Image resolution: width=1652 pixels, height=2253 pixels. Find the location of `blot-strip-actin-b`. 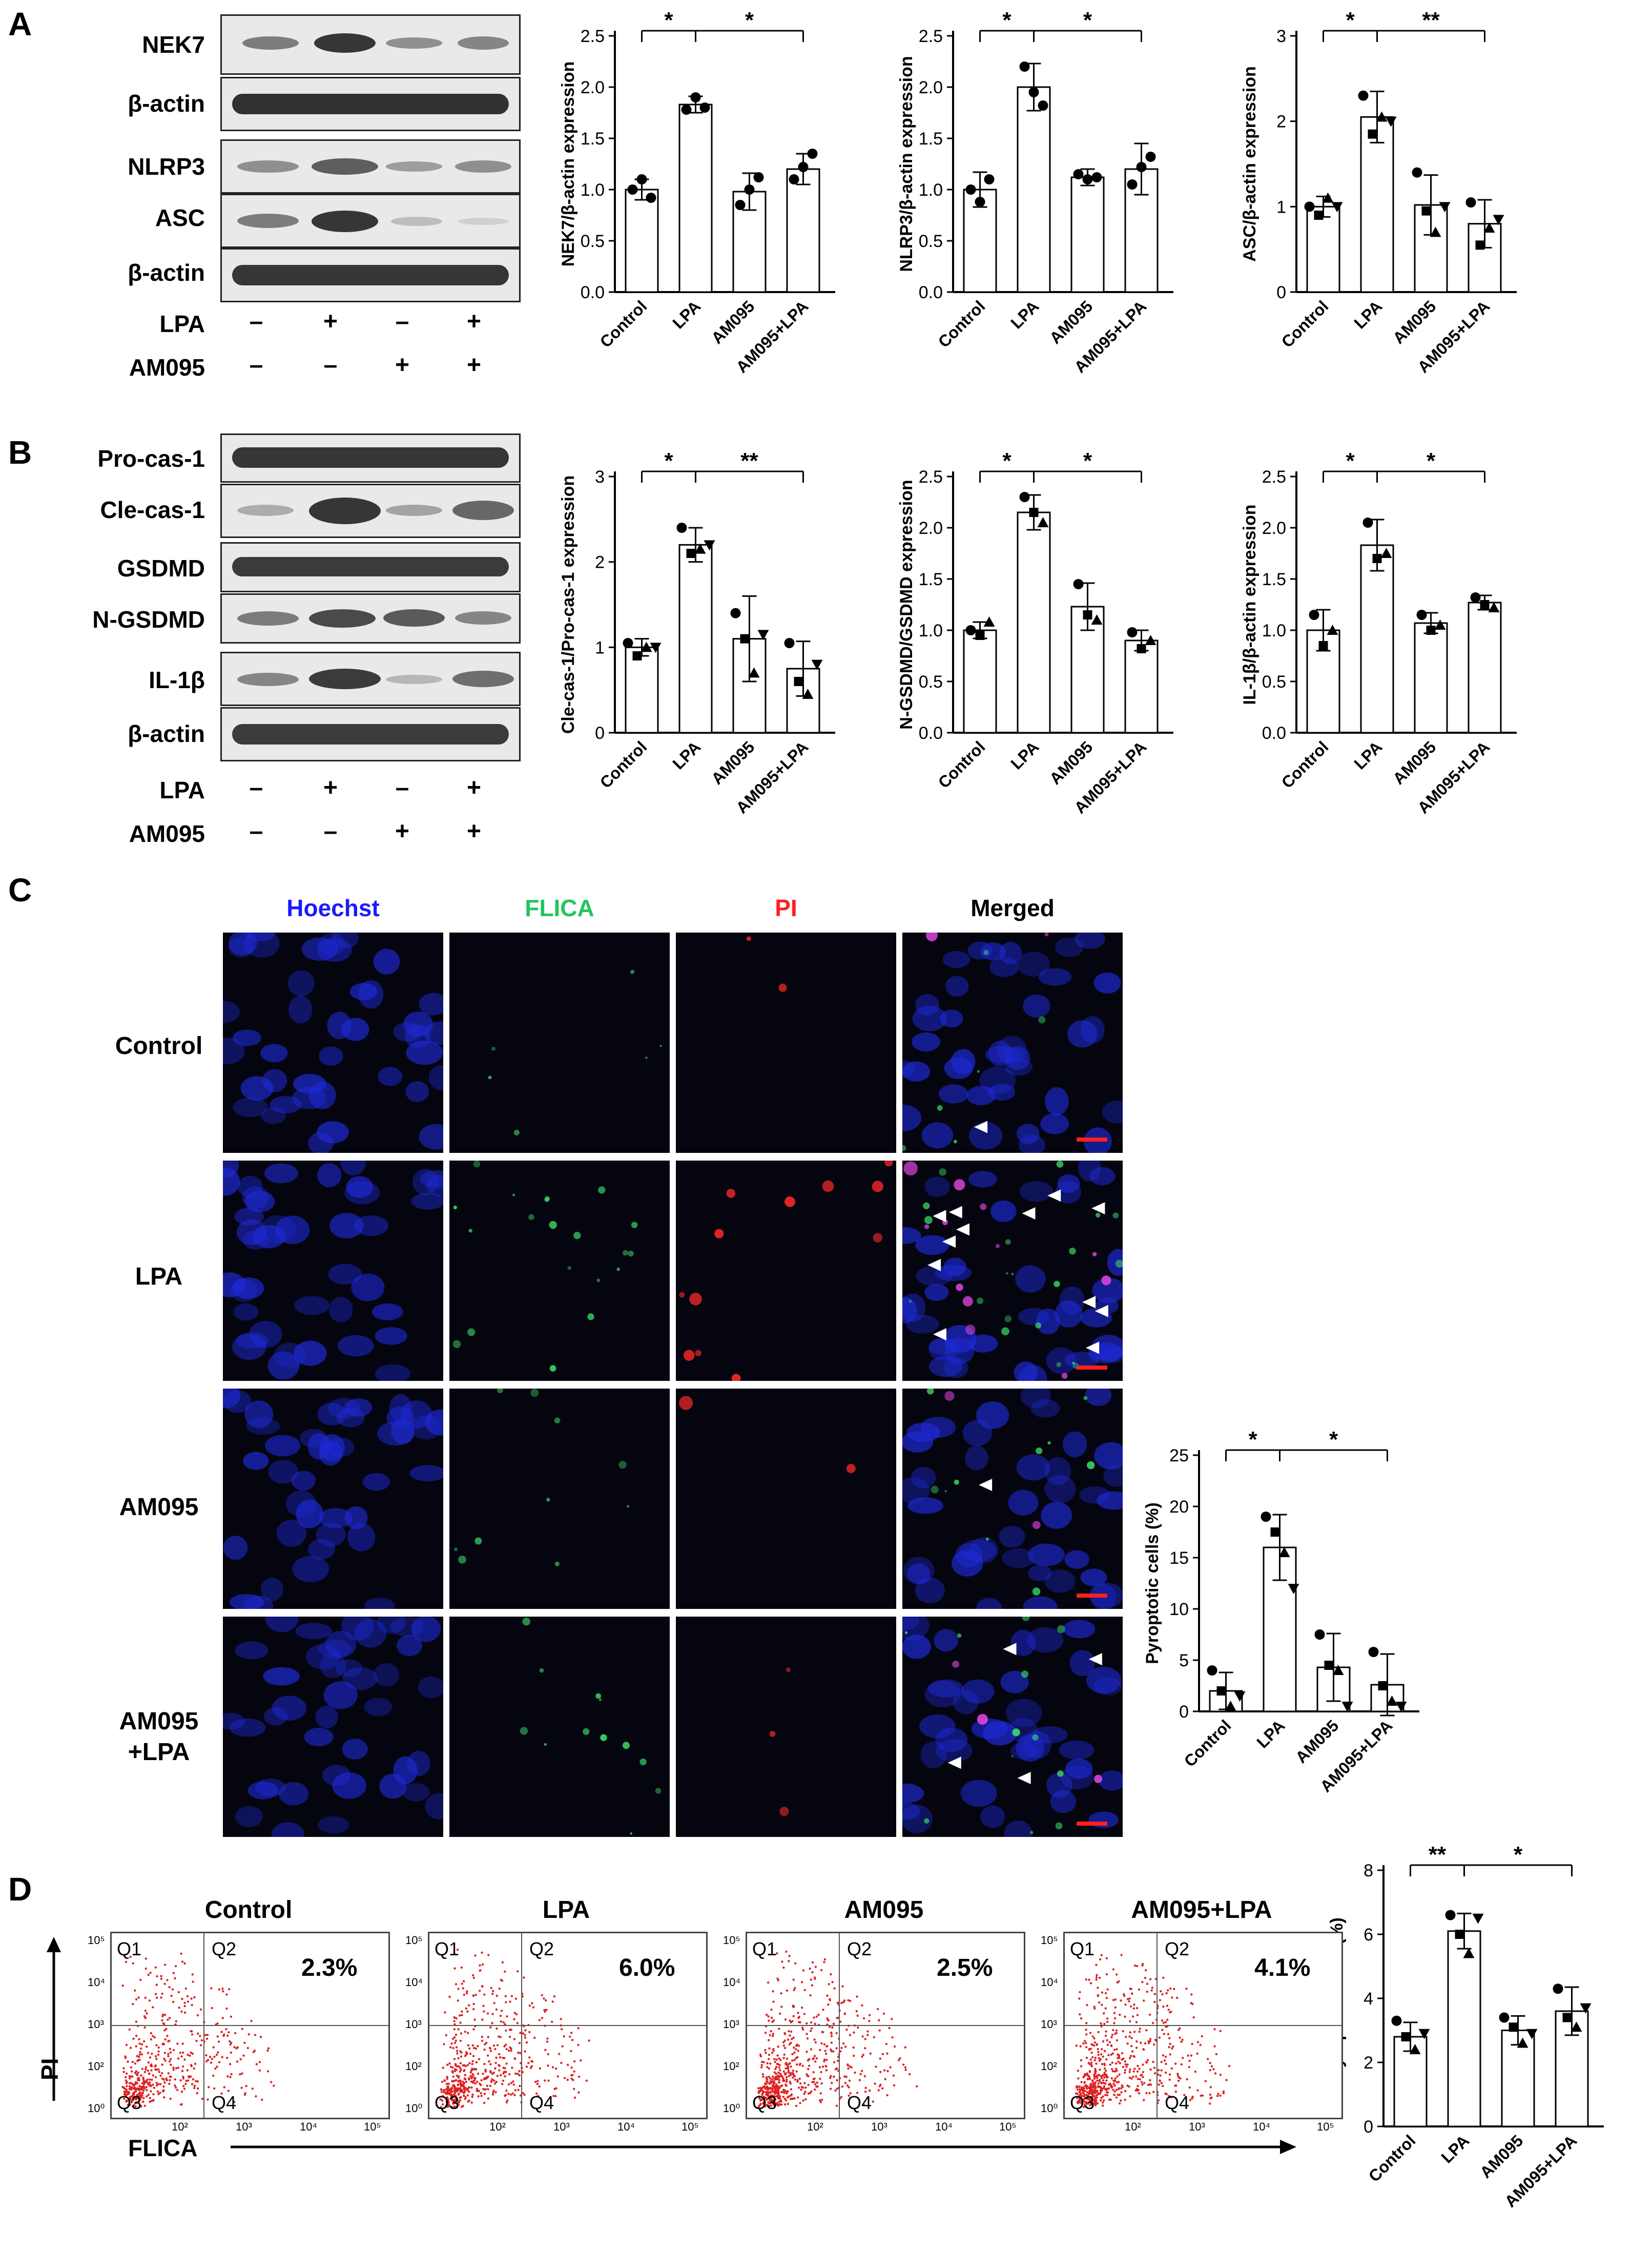

blot-strip-actin-b is located at coordinates (370, 734).